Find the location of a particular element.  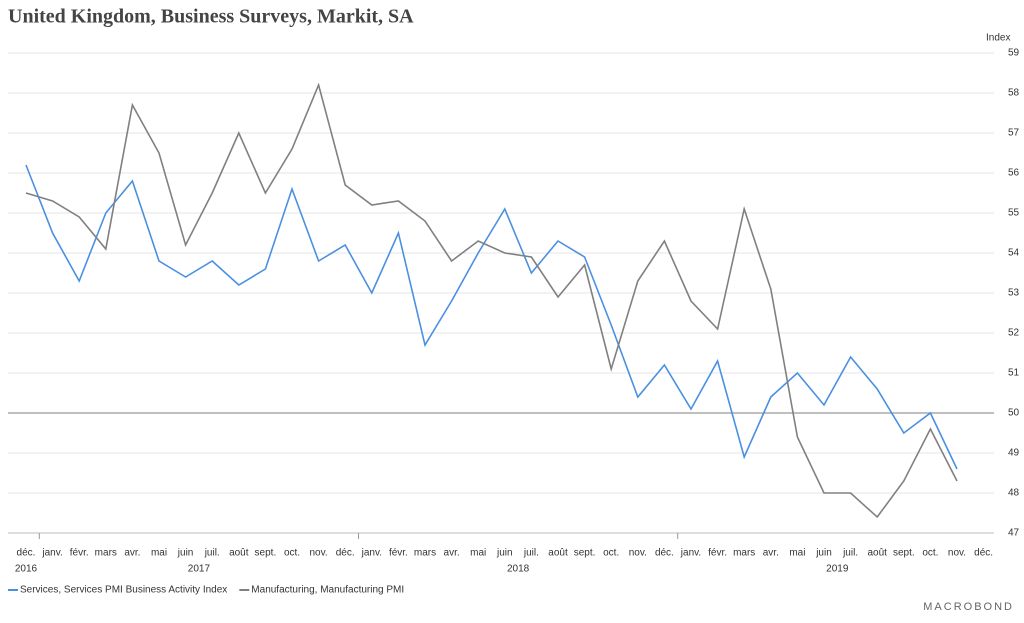

year-label: 2017 is located at coordinates (199, 569).